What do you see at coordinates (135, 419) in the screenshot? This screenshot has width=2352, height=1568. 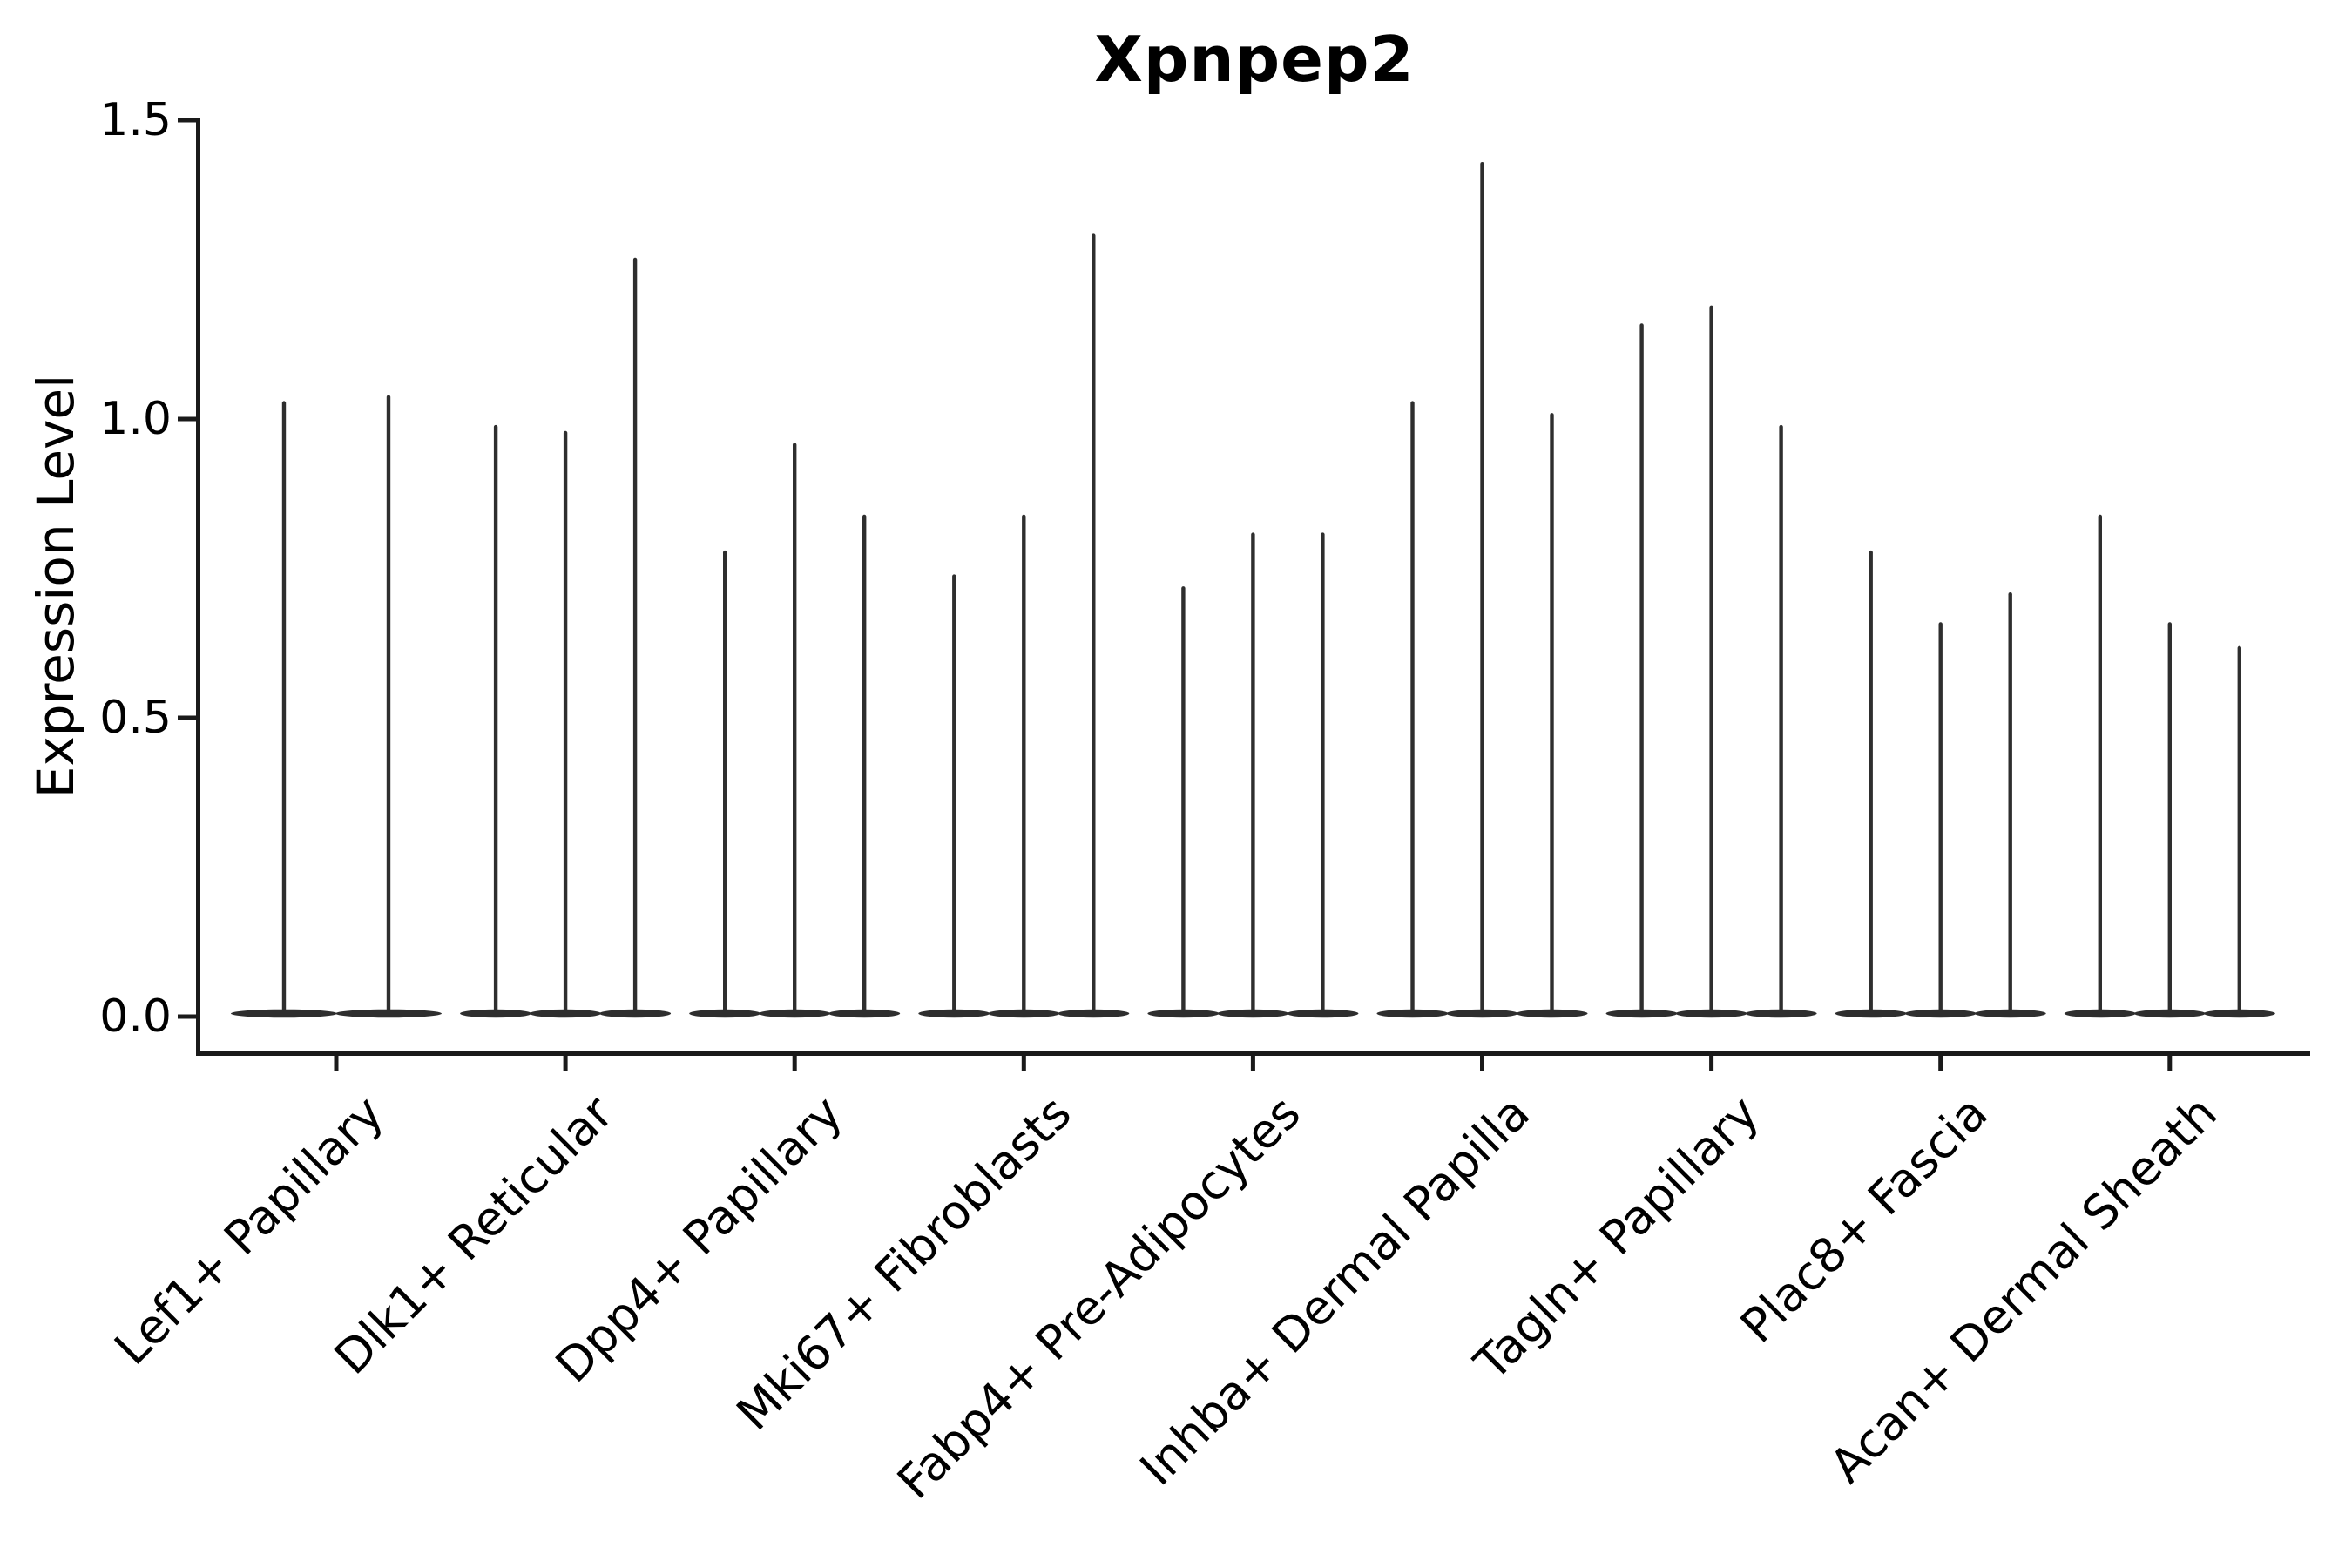 I see `y-tick-label: 1.0` at bounding box center [135, 419].